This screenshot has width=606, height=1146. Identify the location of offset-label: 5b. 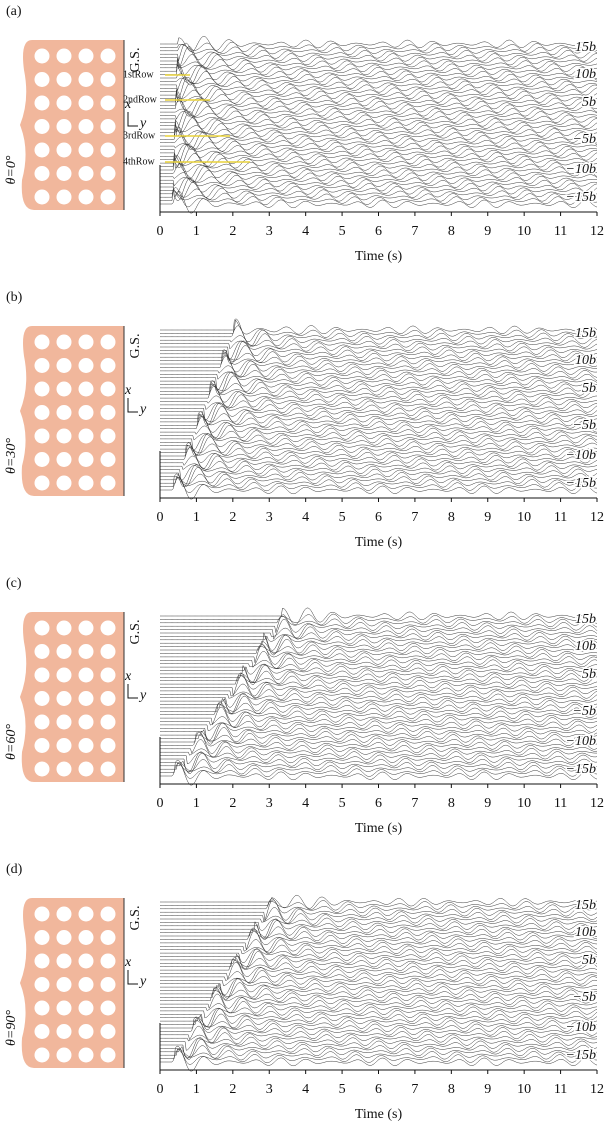
(589, 674).